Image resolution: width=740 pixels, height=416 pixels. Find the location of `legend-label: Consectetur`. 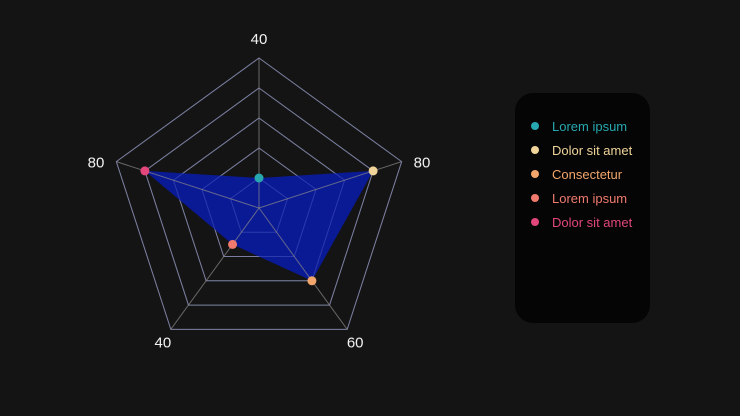

legend-label: Consectetur is located at coordinates (587, 174).